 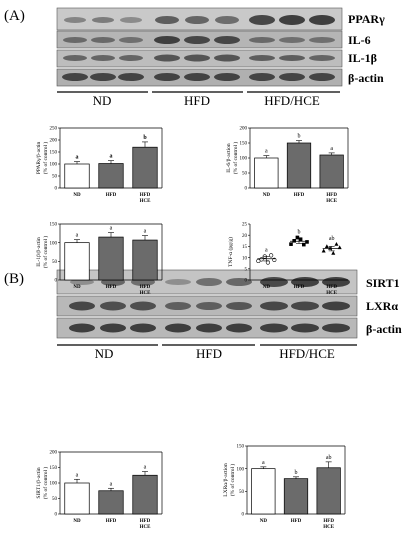 I want to click on group-label-hfd-b: HFD, so click(x=209, y=353).